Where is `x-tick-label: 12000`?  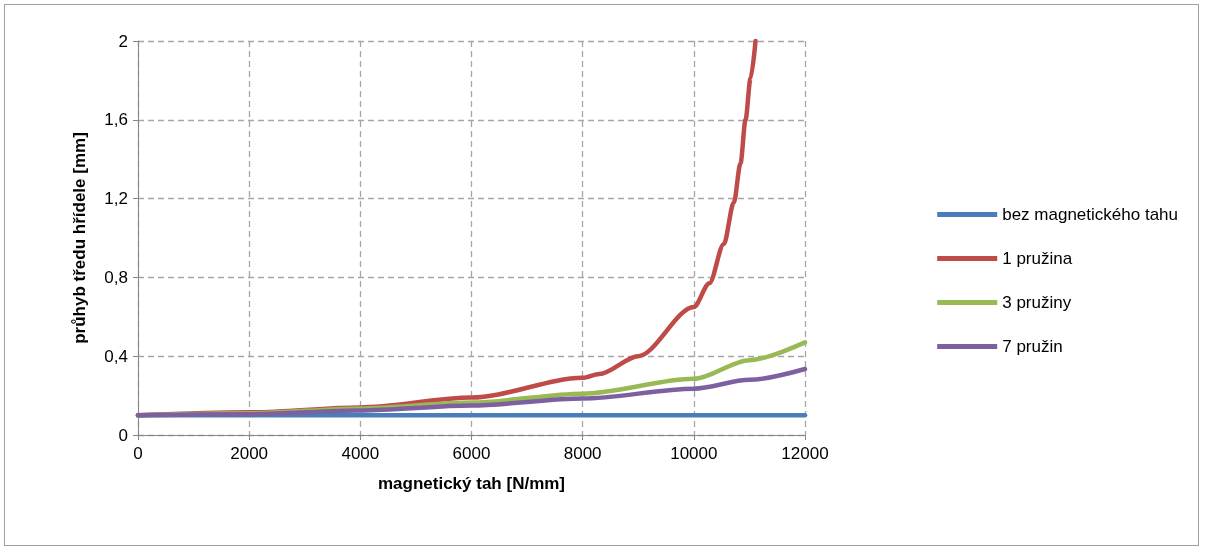 x-tick-label: 12000 is located at coordinates (805, 453).